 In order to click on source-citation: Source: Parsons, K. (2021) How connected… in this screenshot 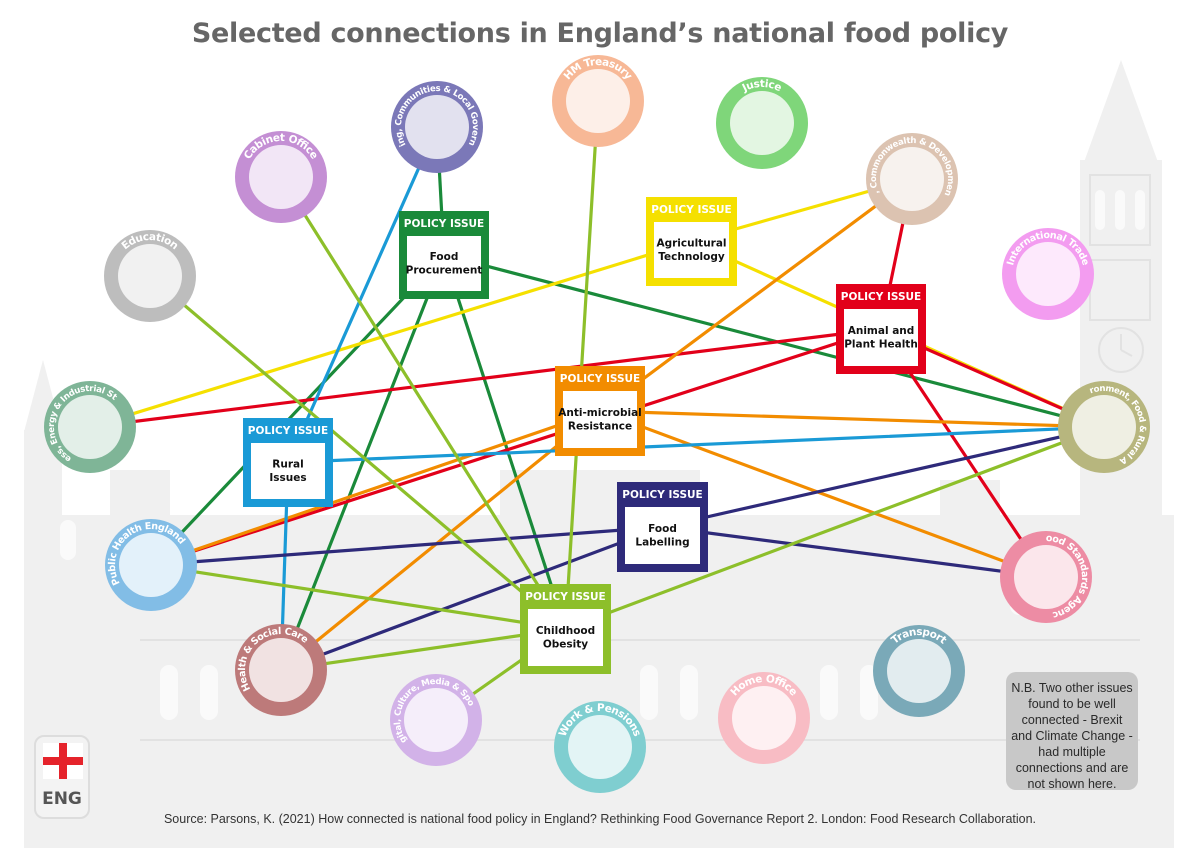, I will do `click(600, 819)`.